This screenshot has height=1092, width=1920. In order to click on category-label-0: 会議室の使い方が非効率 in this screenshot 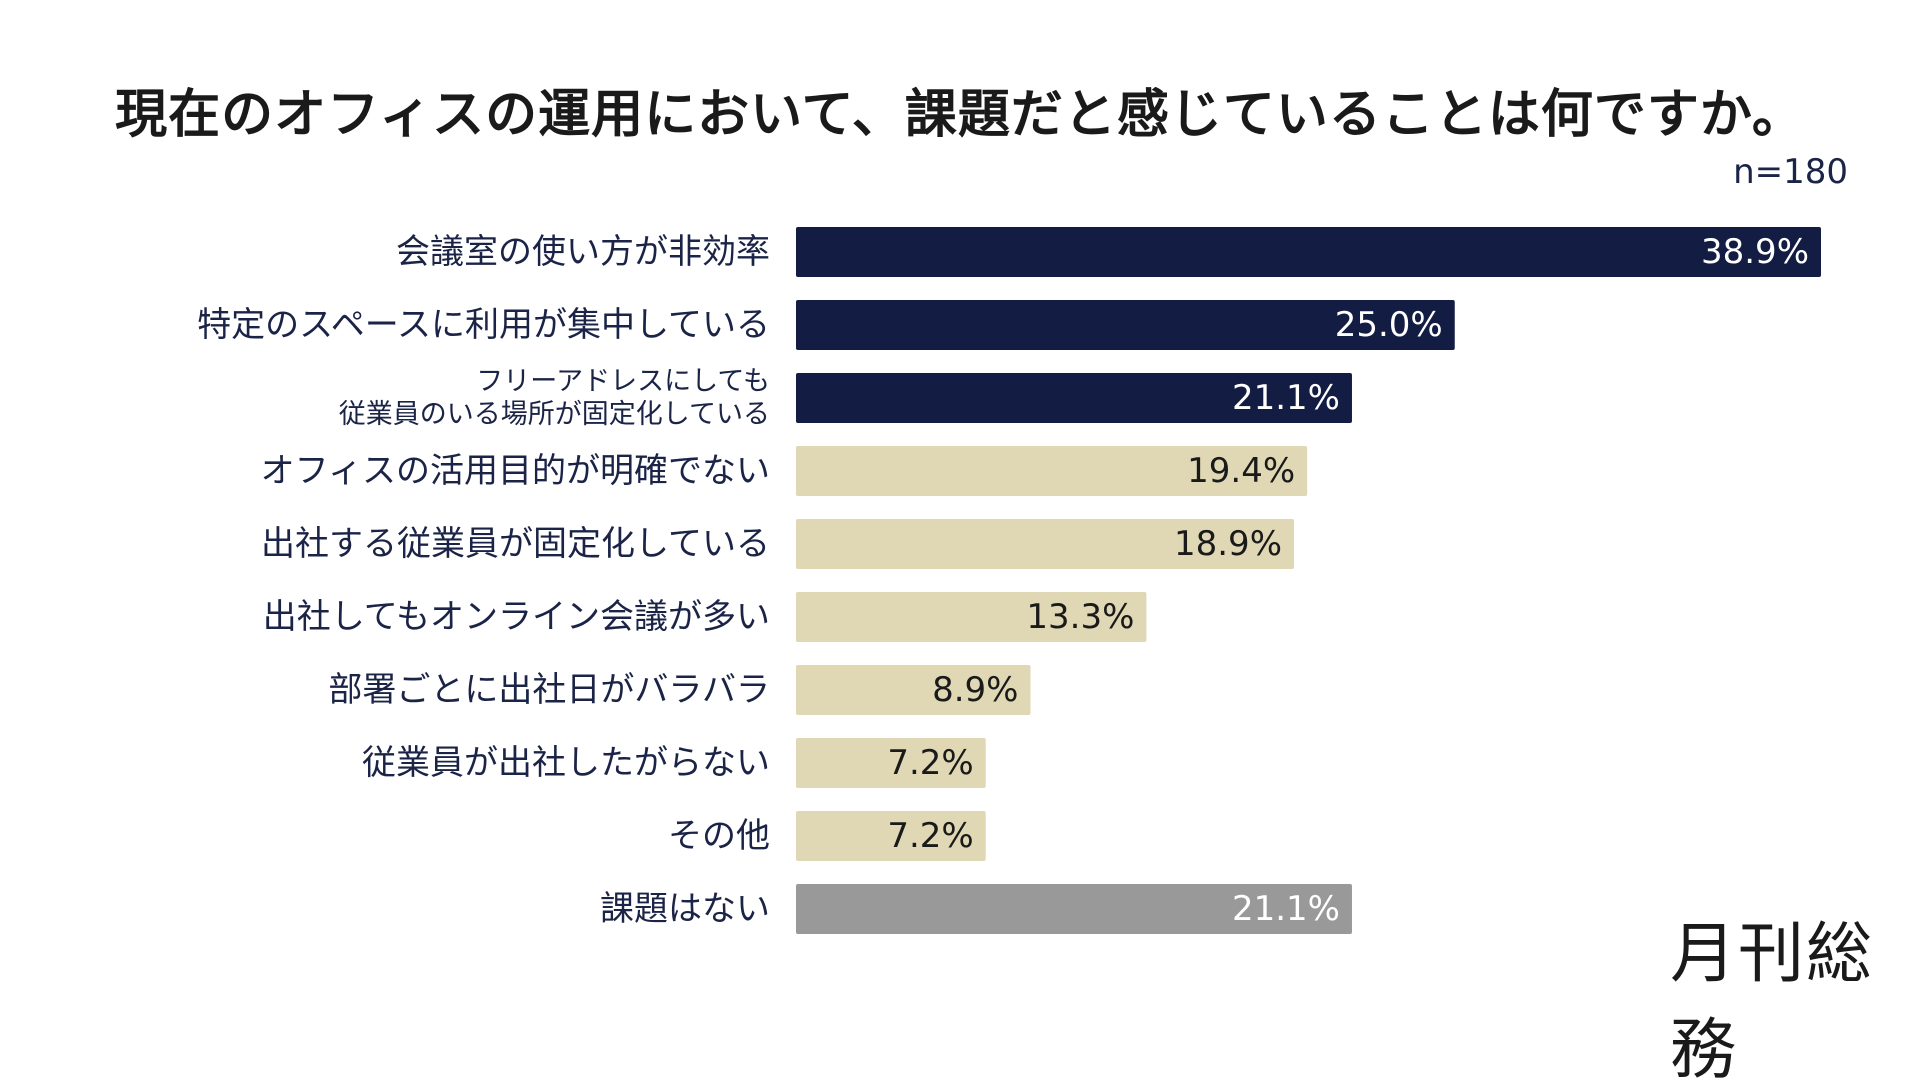, I will do `click(583, 252)`.